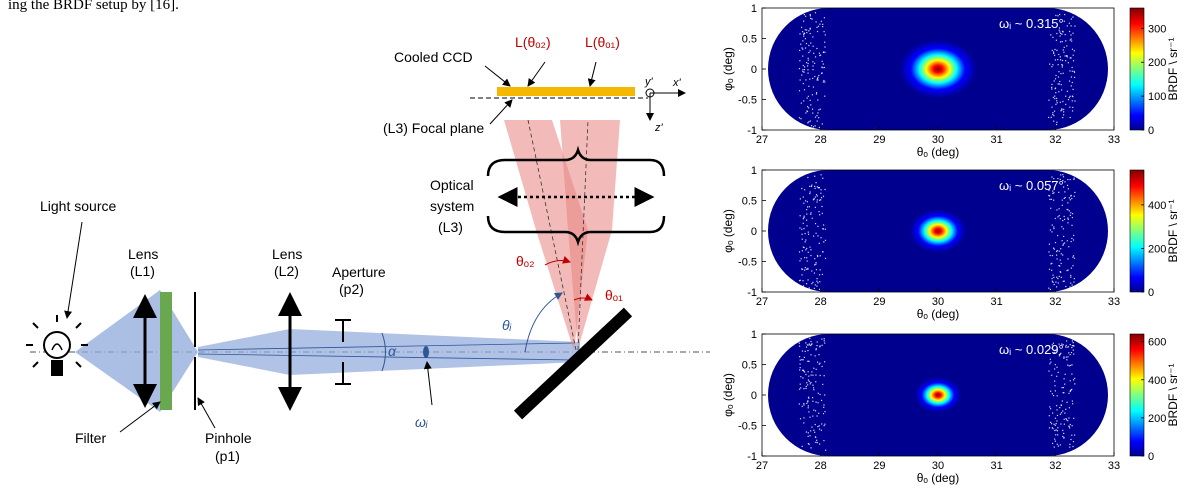 This screenshot has width=1186, height=489. I want to click on incident-solid-angle-label: ωᵢ ~ 0.029°, so click(1031, 349).